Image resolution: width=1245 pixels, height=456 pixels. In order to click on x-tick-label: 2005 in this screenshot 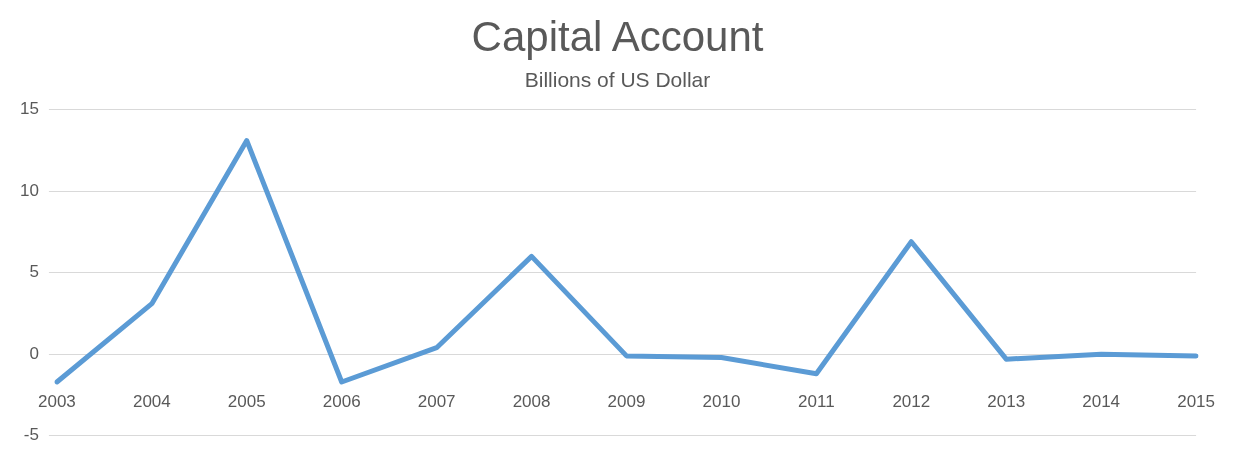, I will do `click(246, 402)`.